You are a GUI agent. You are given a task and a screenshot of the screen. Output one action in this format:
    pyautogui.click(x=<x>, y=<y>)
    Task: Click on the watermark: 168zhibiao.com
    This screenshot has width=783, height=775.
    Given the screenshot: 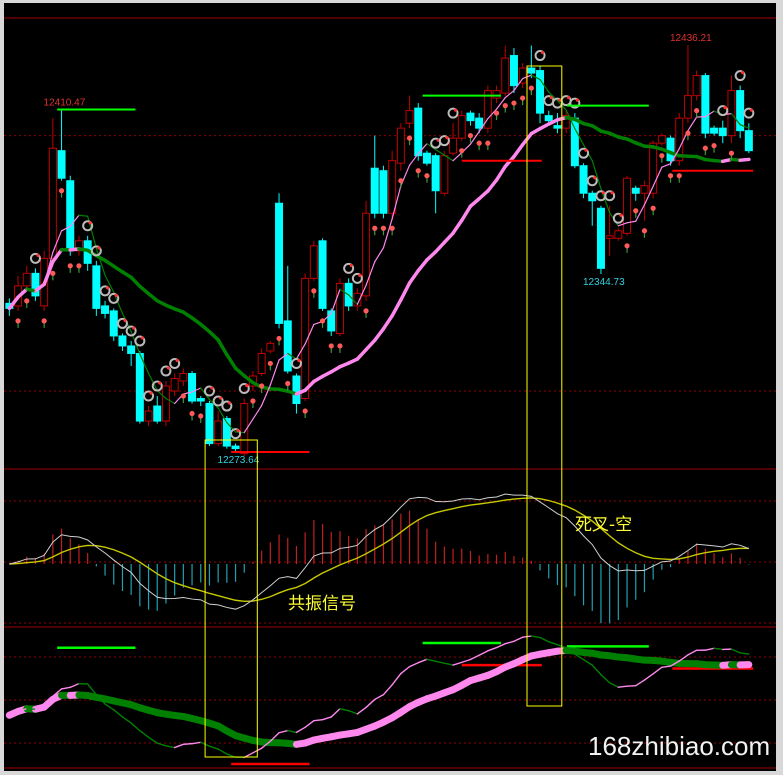 What is the action you would take?
    pyautogui.click(x=679, y=746)
    